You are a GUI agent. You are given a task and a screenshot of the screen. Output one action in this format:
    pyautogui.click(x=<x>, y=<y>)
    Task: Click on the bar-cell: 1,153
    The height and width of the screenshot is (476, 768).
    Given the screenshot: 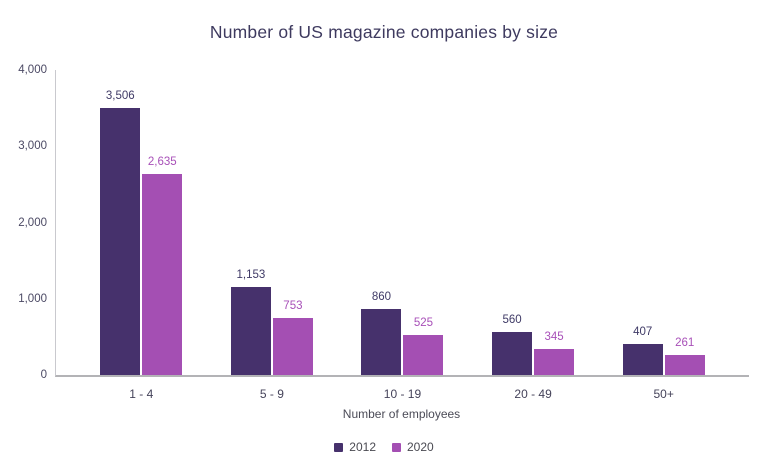 What is the action you would take?
    pyautogui.click(x=250, y=322)
    